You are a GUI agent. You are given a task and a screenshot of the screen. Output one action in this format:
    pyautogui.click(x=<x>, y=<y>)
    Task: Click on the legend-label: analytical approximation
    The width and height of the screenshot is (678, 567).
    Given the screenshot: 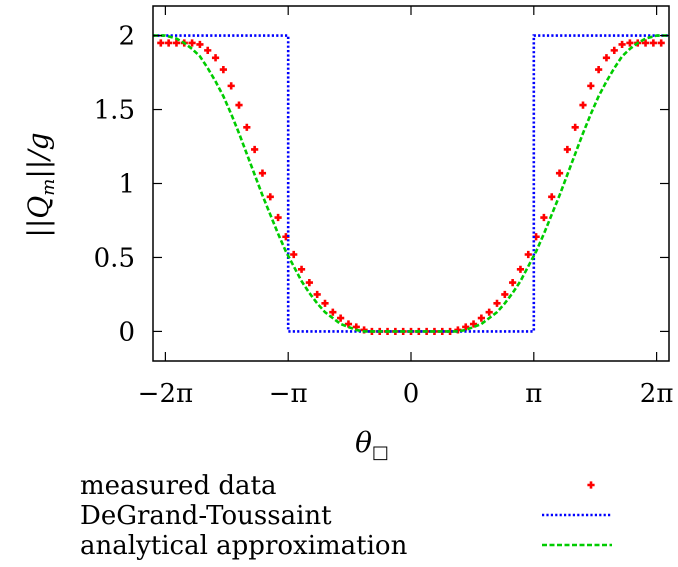 What is the action you would take?
    pyautogui.click(x=244, y=546)
    